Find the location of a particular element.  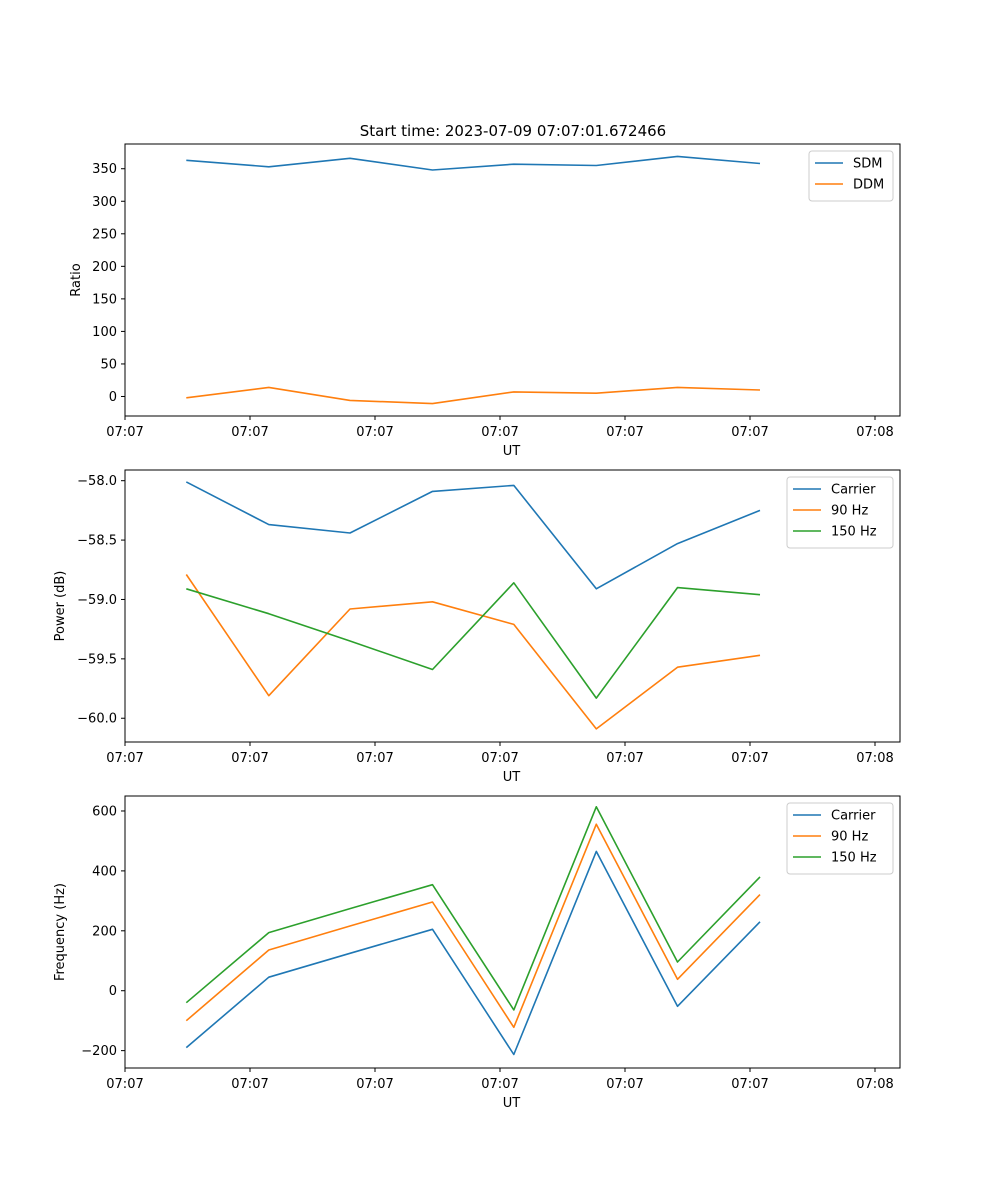

y-tick-label: 400 is located at coordinates (104, 871).